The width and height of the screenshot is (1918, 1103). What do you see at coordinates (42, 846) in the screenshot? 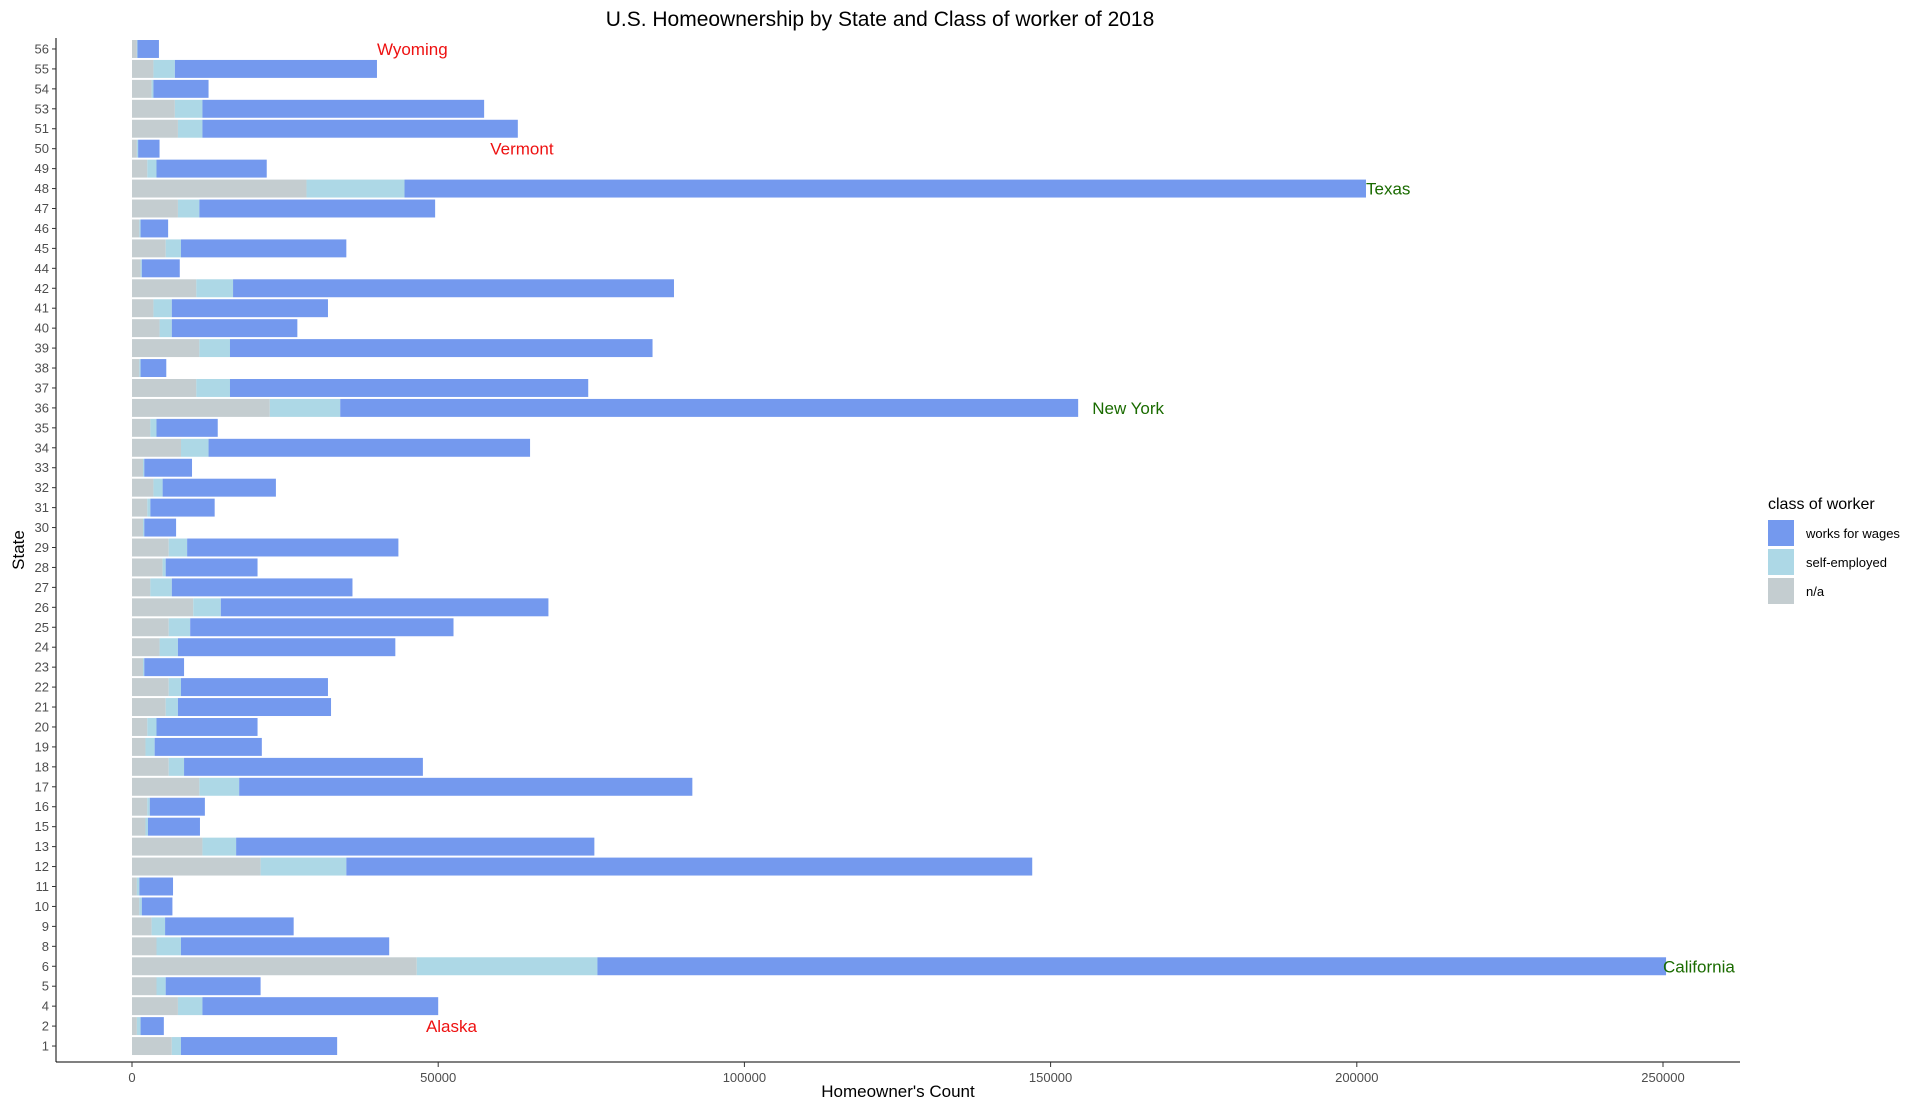
I see `y-tick-label-13: 13` at bounding box center [42, 846].